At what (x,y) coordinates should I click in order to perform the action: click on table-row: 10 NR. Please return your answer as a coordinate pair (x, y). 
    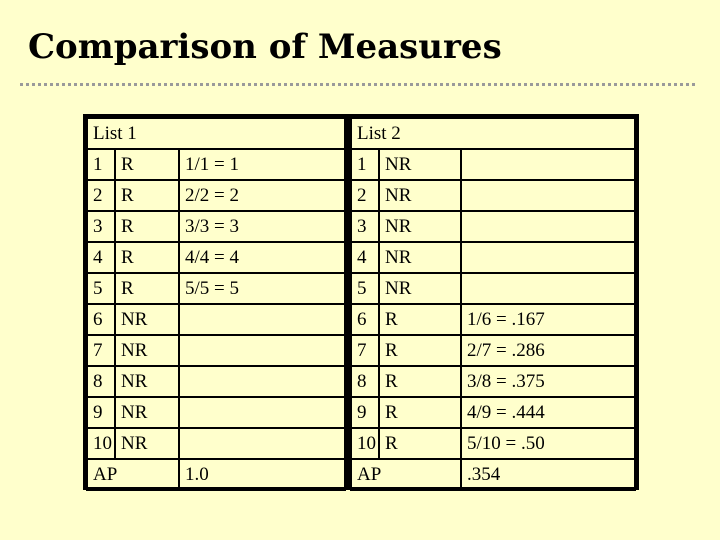
    Looking at the image, I should click on (216, 443).